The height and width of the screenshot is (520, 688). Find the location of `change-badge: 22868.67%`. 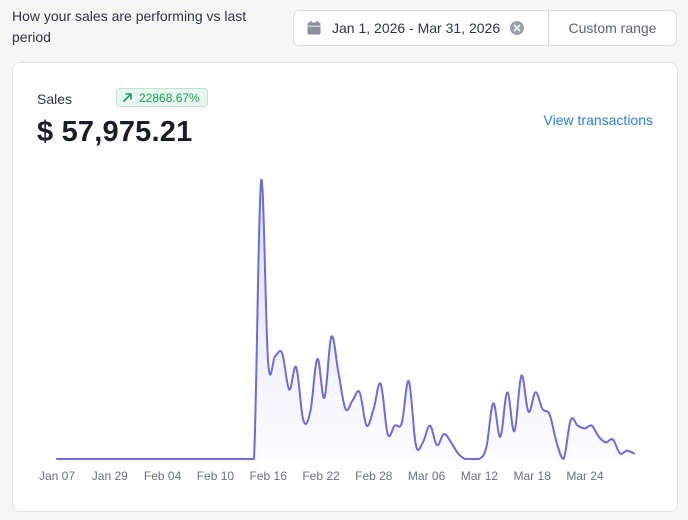

change-badge: 22868.67% is located at coordinates (162, 97).